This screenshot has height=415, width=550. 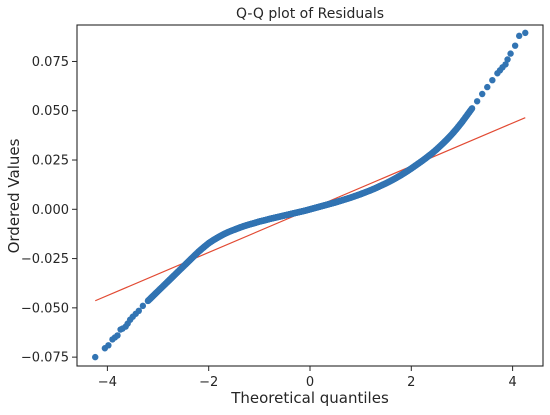 I want to click on x-axis-label: Theoretical quantiles, so click(x=309, y=398).